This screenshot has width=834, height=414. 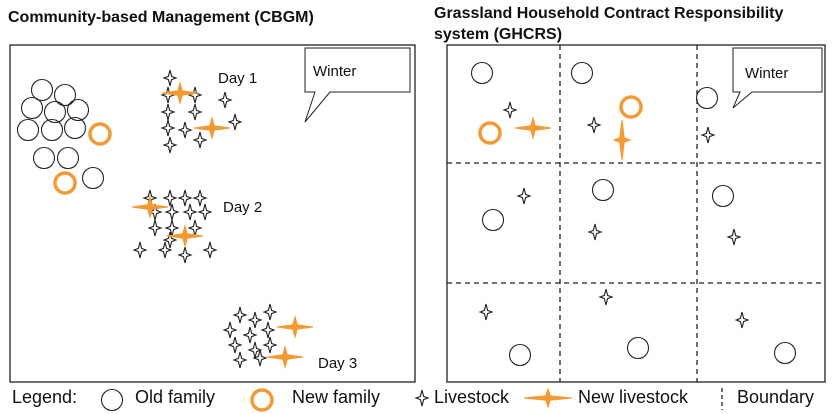 What do you see at coordinates (498, 34) in the screenshot?
I see `right-title: system (GHCRS)` at bounding box center [498, 34].